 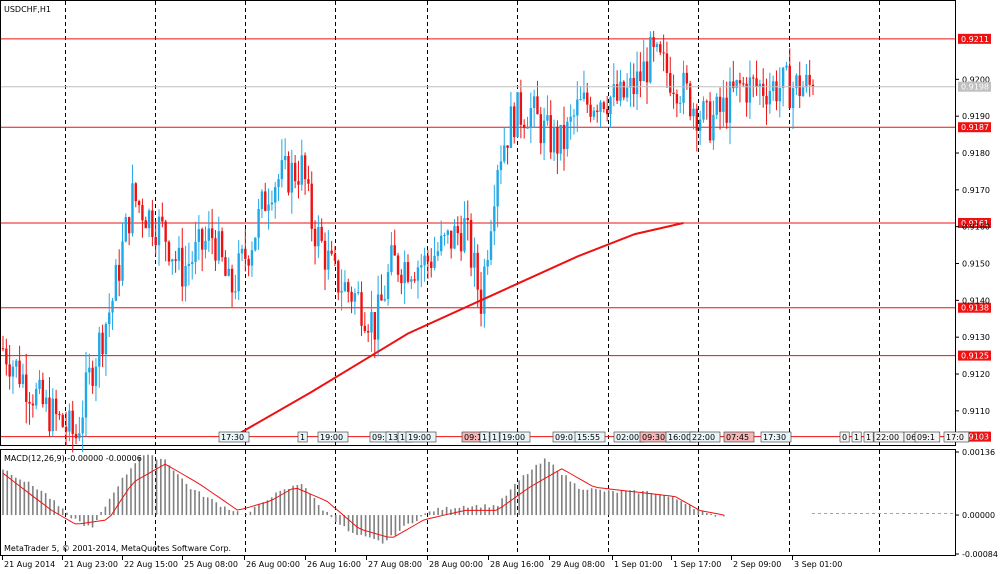 What do you see at coordinates (638, 564) in the screenshot?
I see `time-tick-label: 1 Sep 01:00` at bounding box center [638, 564].